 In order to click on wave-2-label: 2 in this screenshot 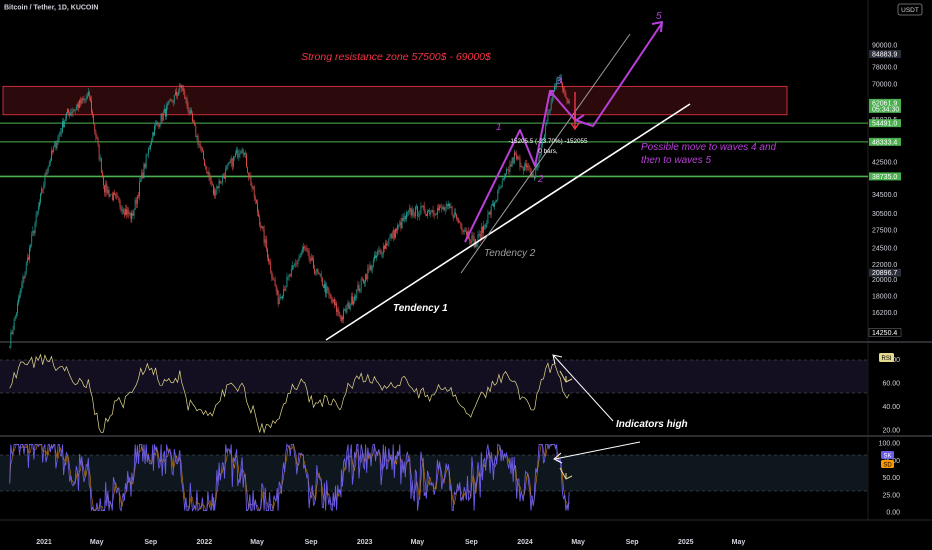, I will do `click(540, 179)`.